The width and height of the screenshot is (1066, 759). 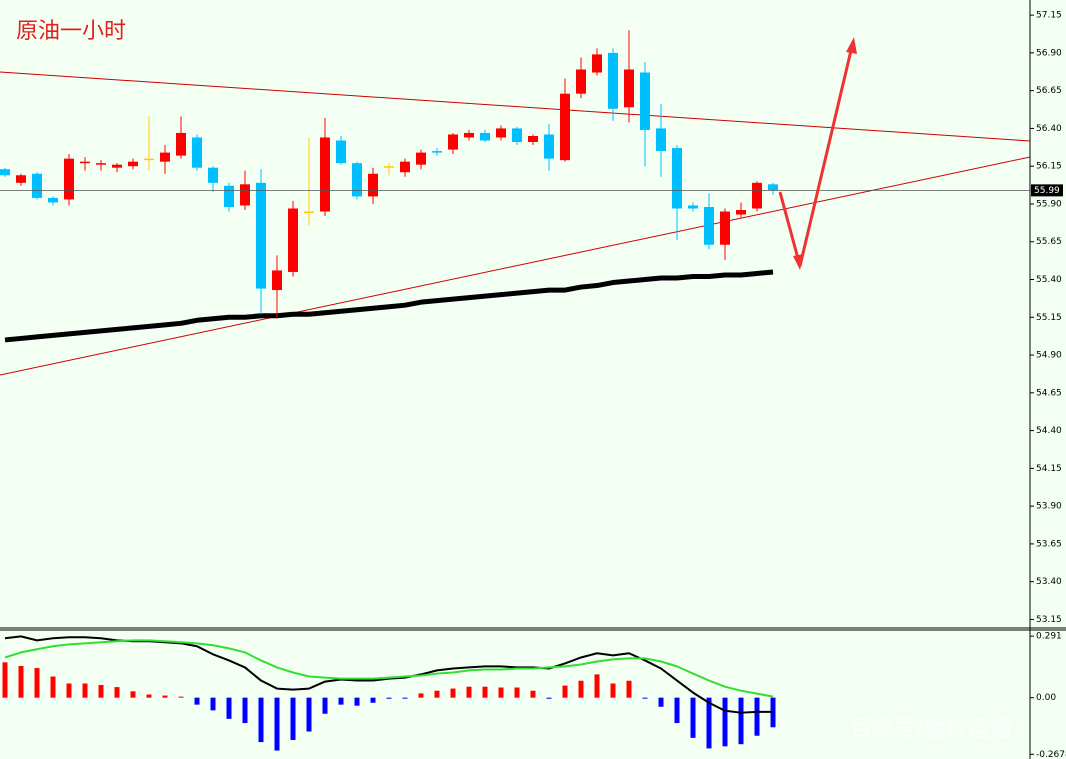 I want to click on y-tick-label: 53.15, so click(x=1049, y=620).